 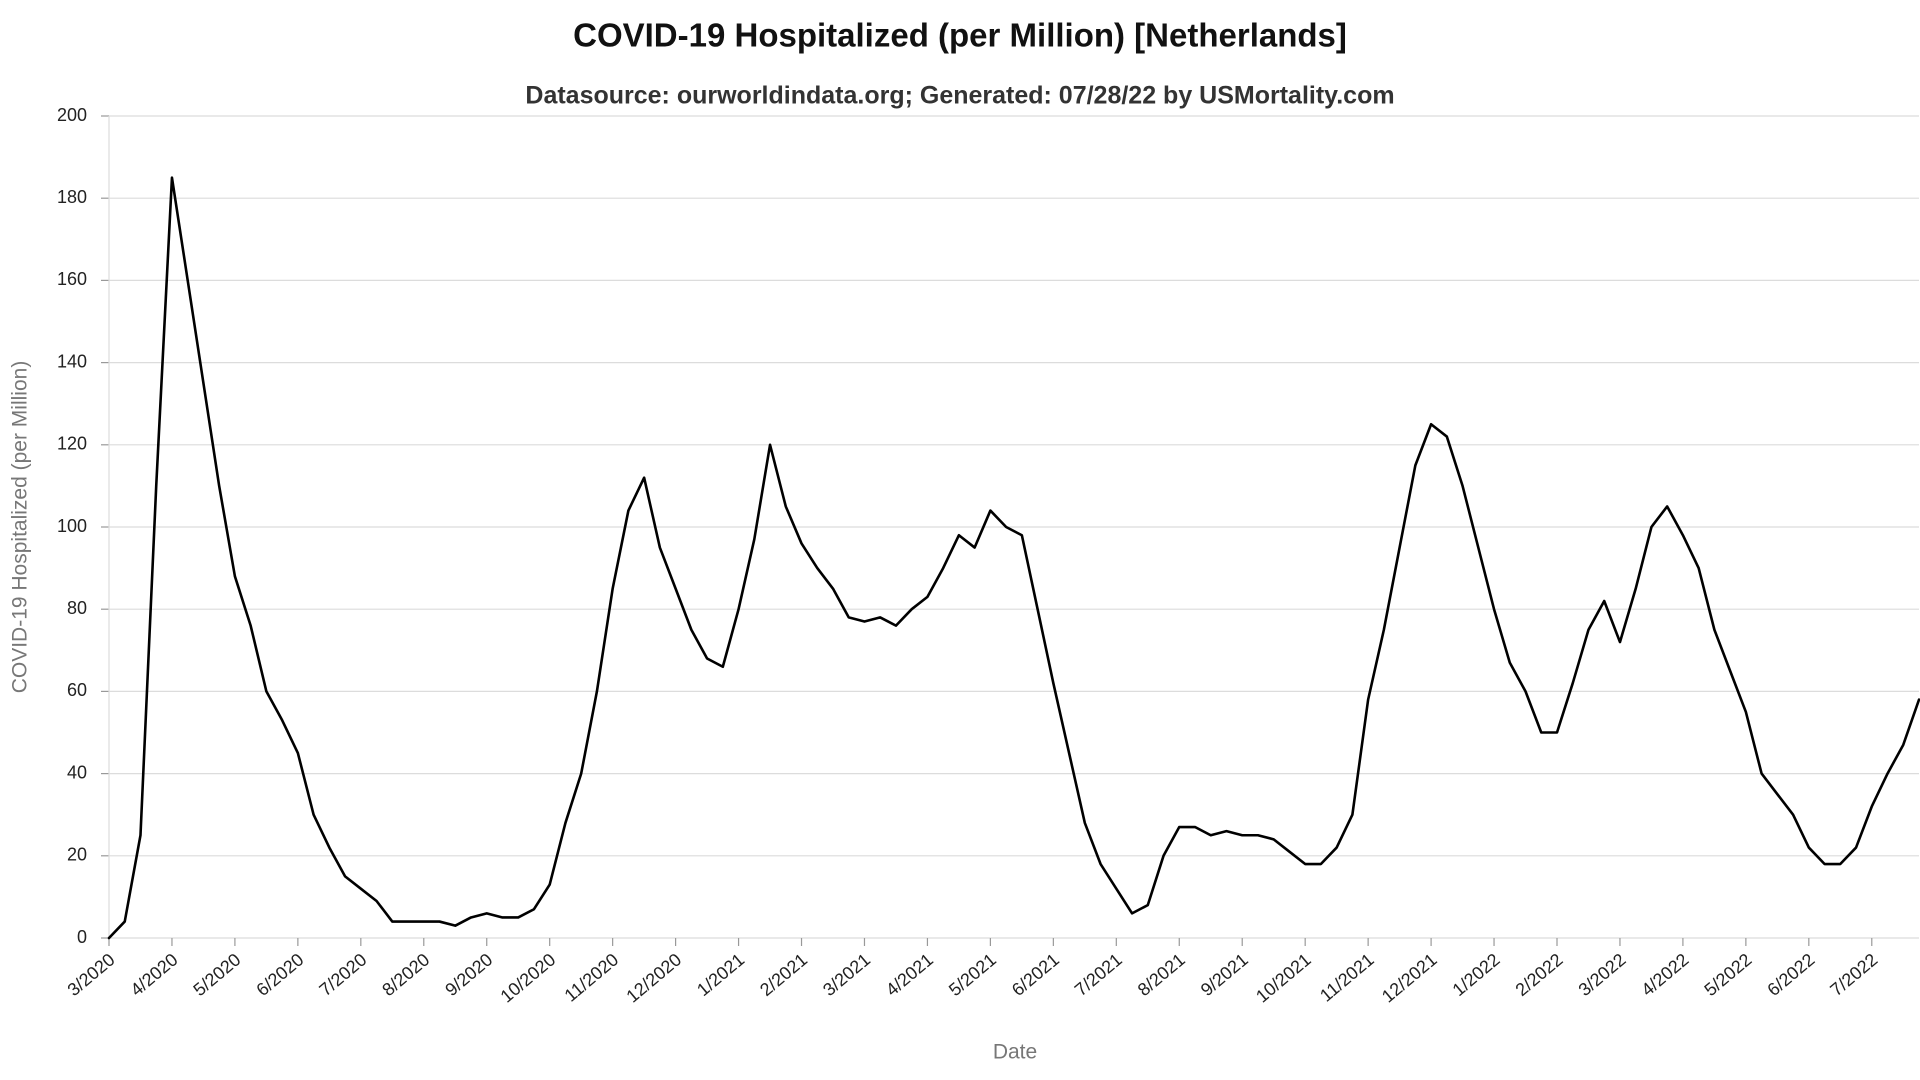 What do you see at coordinates (82, 937) in the screenshot?
I see `y-tick-label: 0` at bounding box center [82, 937].